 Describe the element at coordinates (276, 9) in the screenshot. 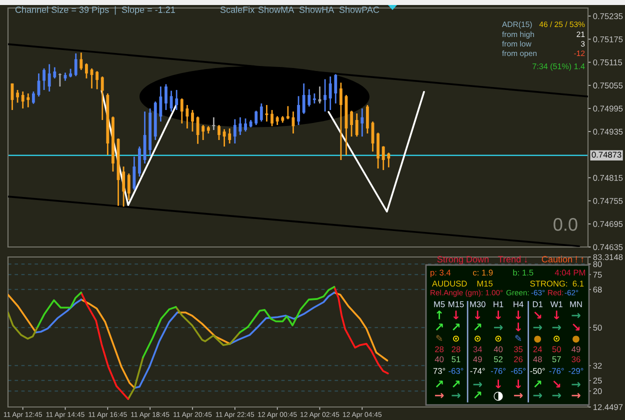

I see `annotation: ShowMA` at that location.